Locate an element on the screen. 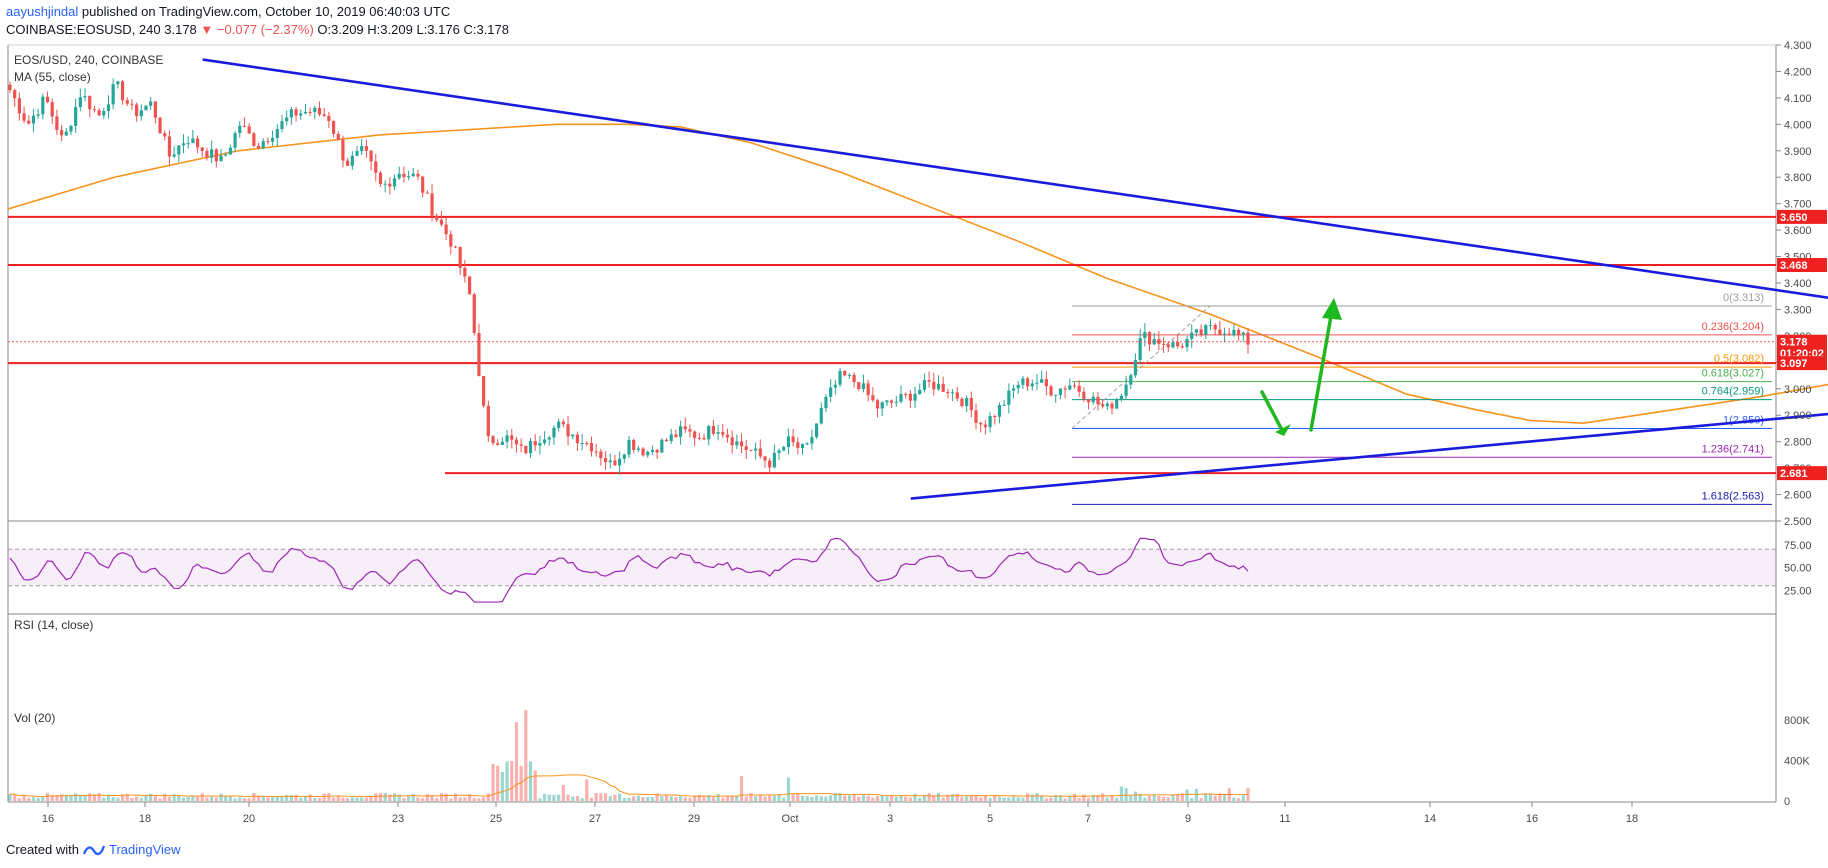 This screenshot has width=1828, height=868. high-value: H:3.209 is located at coordinates (390, 29).